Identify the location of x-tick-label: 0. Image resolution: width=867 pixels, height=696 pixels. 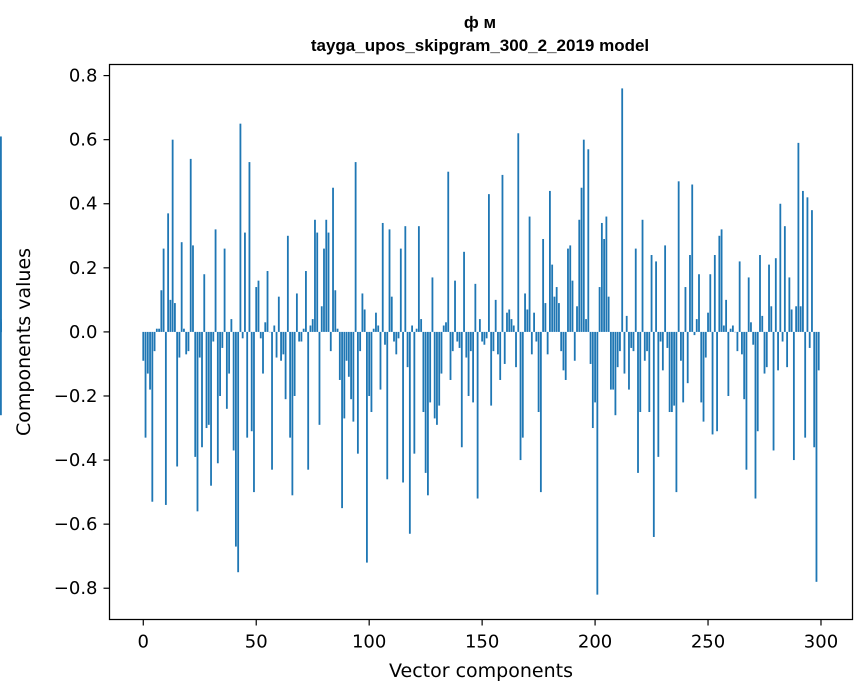
(143, 642).